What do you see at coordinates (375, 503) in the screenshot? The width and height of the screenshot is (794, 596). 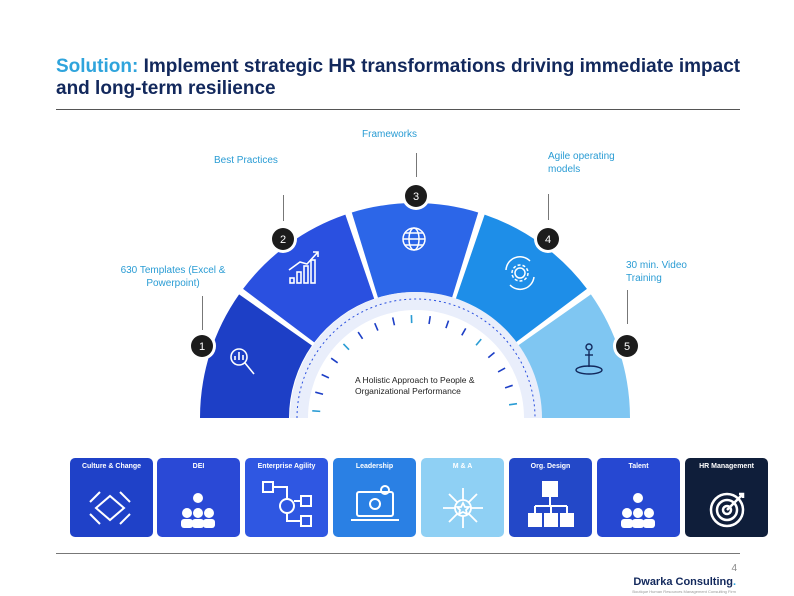 I see `laptop-gear-icon` at bounding box center [375, 503].